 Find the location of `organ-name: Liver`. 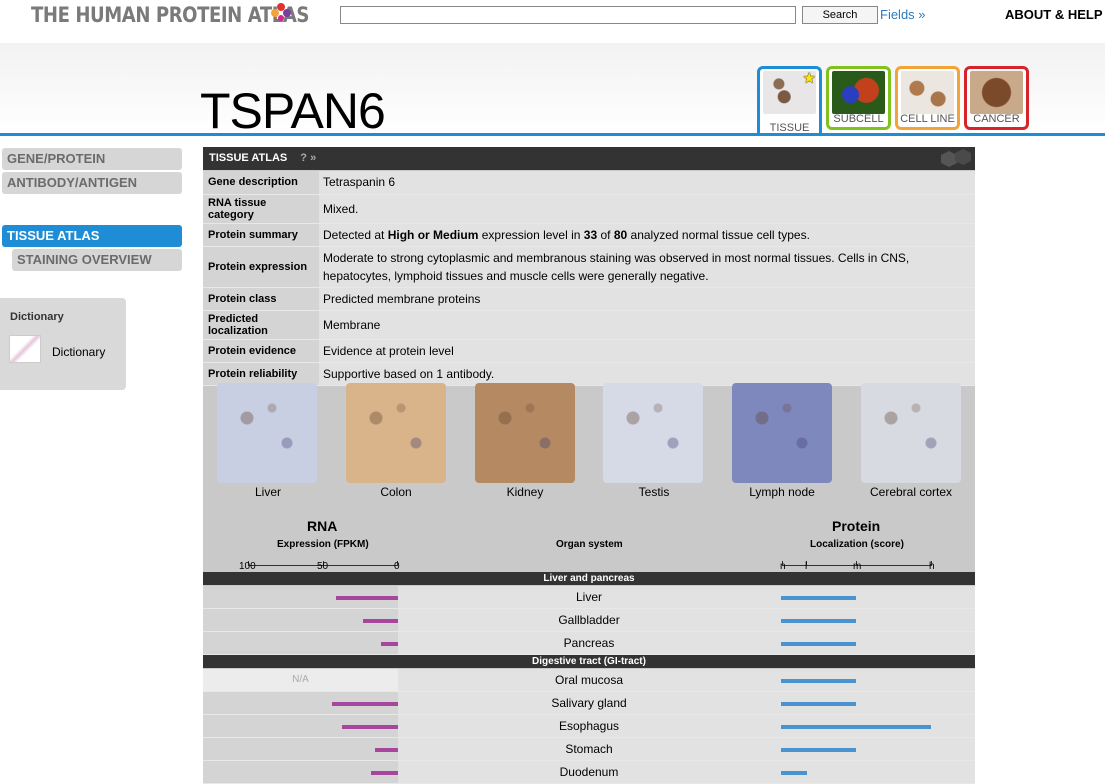

organ-name: Liver is located at coordinates (589, 597).